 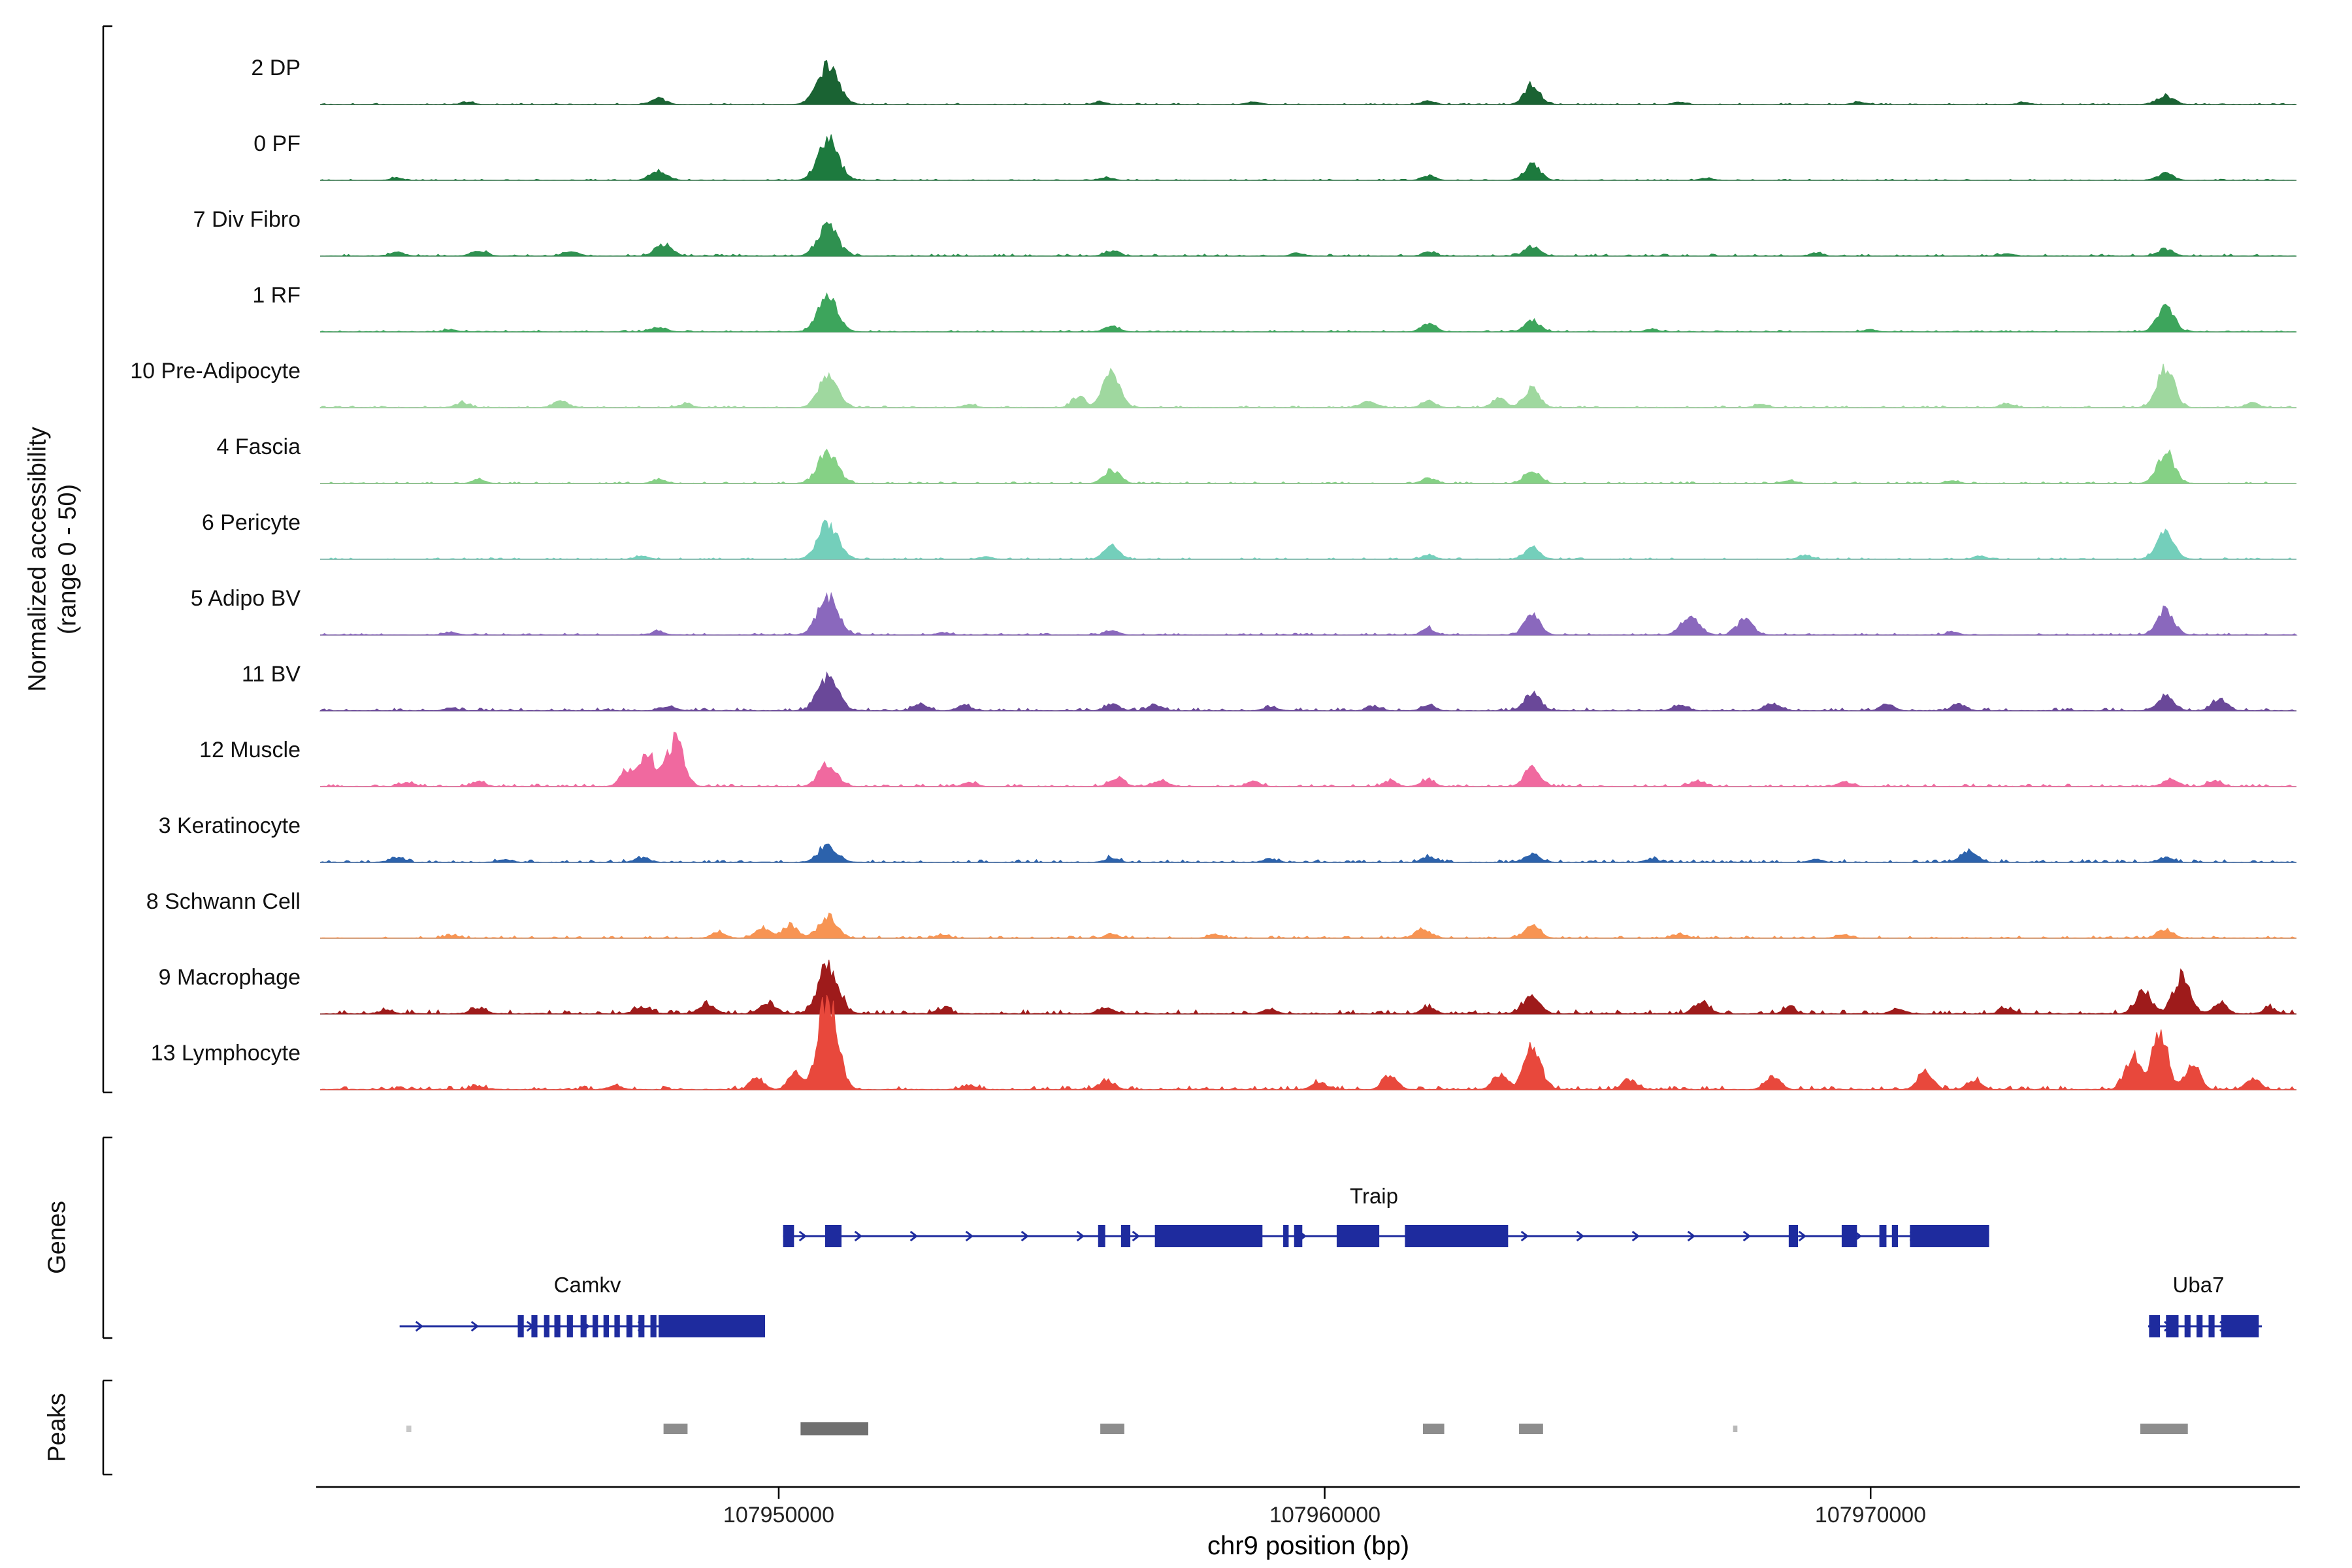 I want to click on track-label-2-dp: 2 DP, so click(x=276, y=68).